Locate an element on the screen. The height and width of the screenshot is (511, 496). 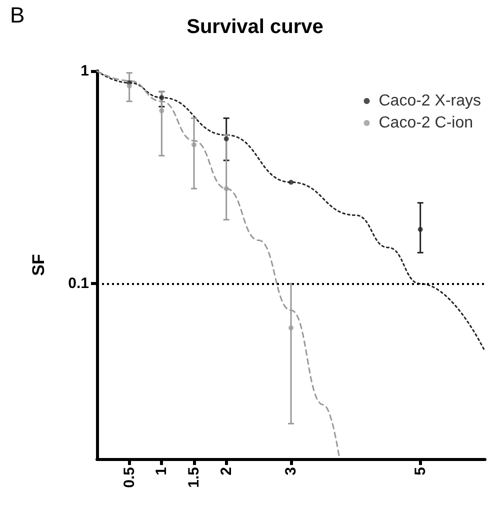
chart-title: Survival curve is located at coordinates (255, 27).